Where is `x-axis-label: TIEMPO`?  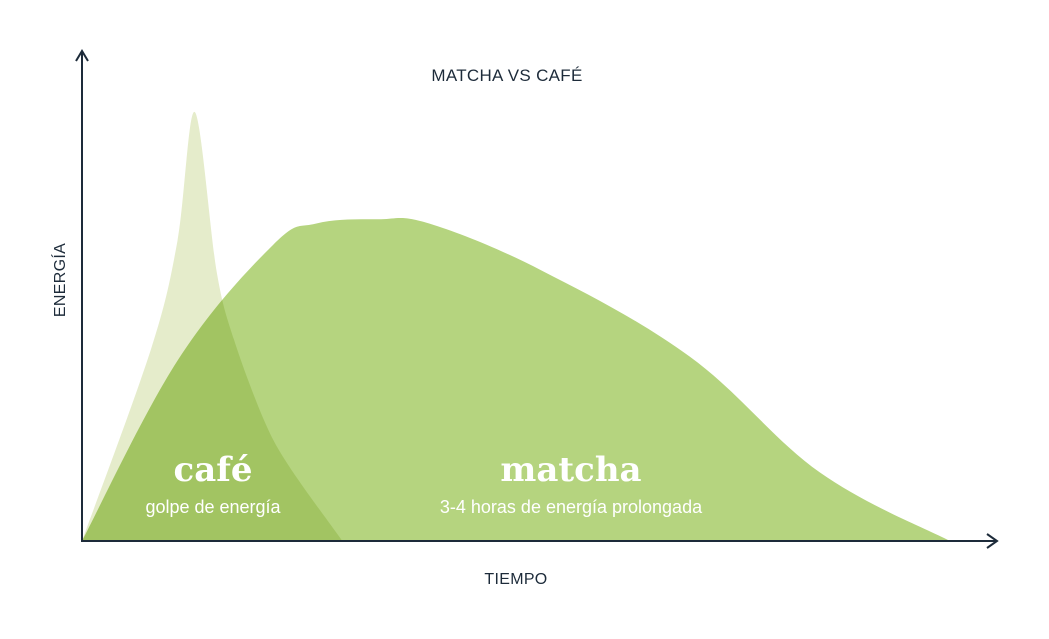
x-axis-label: TIEMPO is located at coordinates (515, 579).